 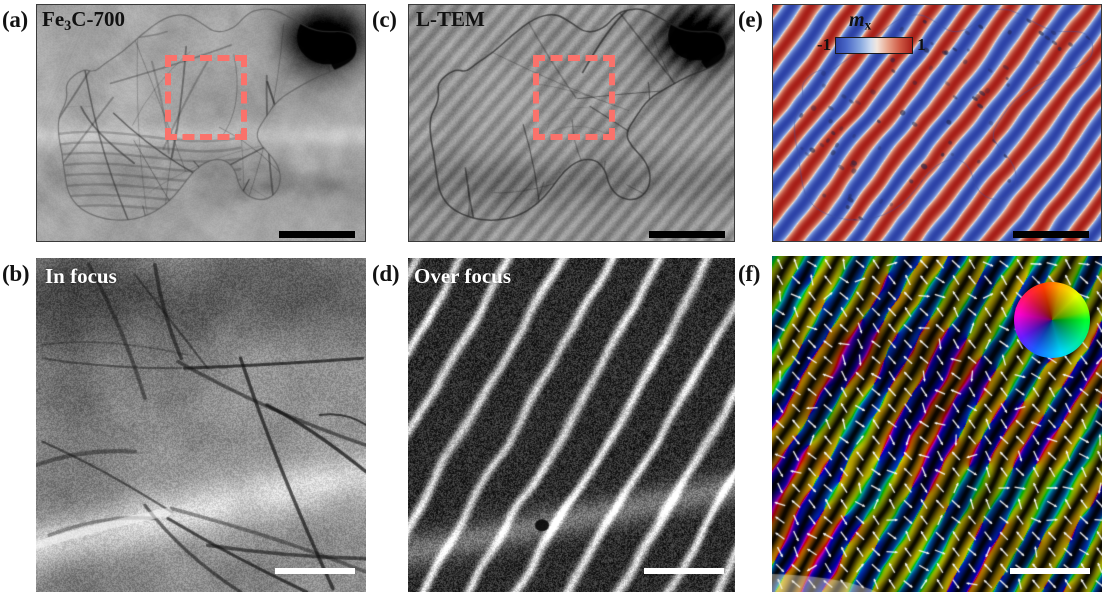 I want to click on color-wheel-icon, so click(x=1052, y=320).